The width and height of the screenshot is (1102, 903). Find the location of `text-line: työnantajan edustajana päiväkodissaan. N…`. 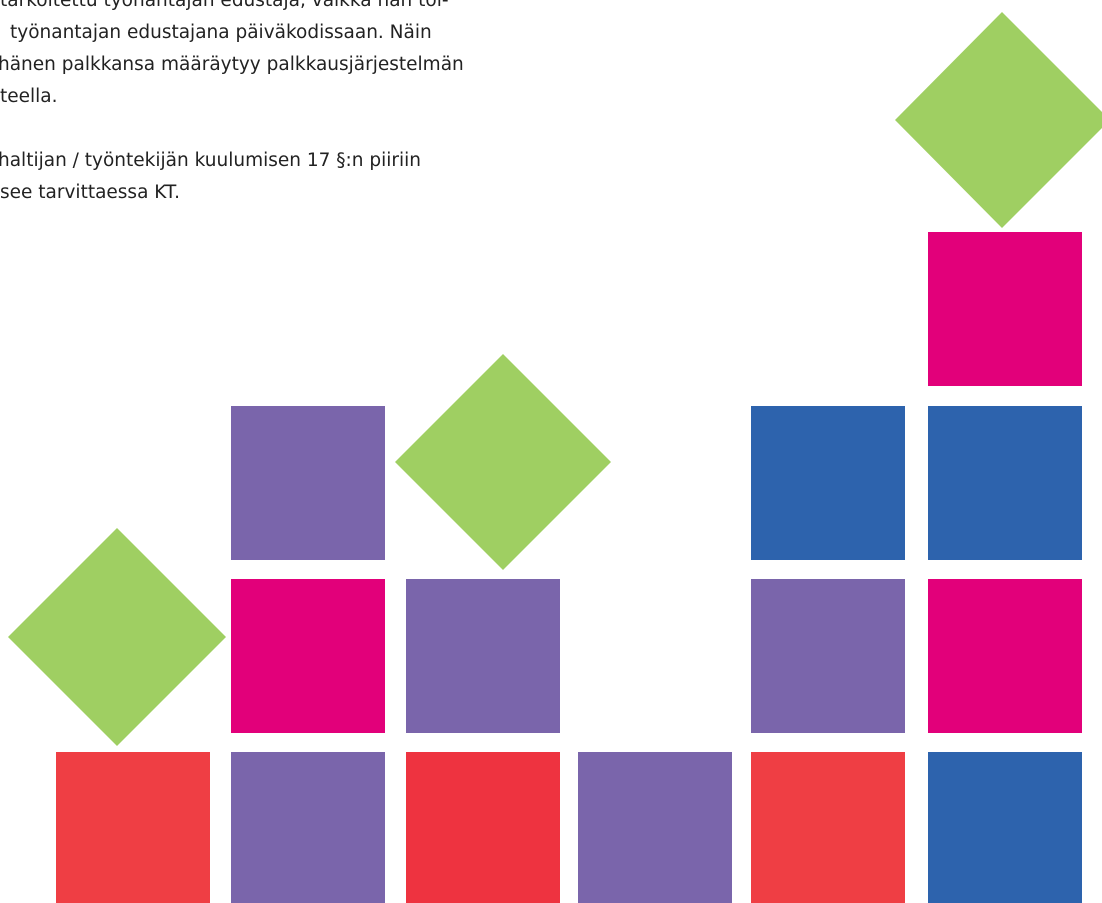

text-line: työnantajan edustajana päiväkodissaan. N… is located at coordinates (221, 32).